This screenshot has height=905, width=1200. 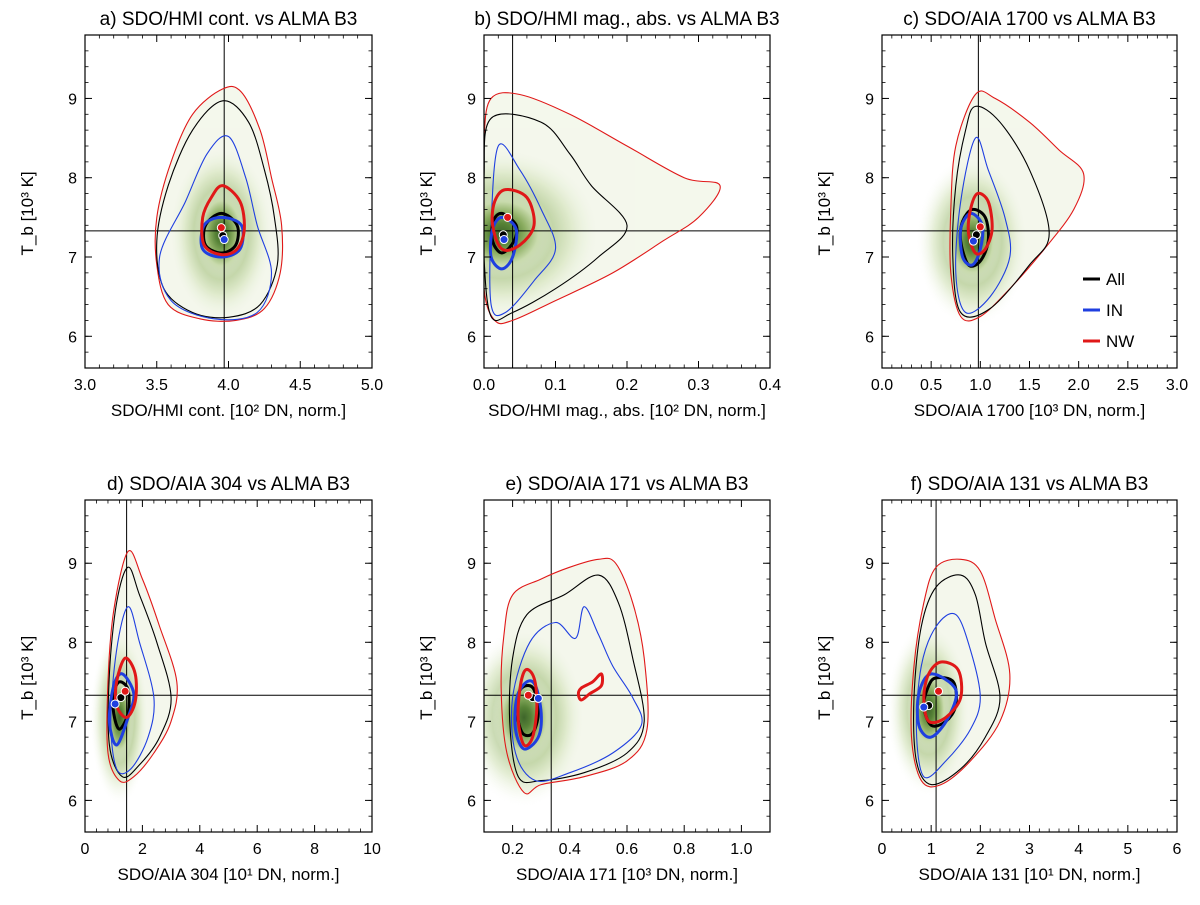 What do you see at coordinates (980, 385) in the screenshot?
I see `x-tick-label: 1.0` at bounding box center [980, 385].